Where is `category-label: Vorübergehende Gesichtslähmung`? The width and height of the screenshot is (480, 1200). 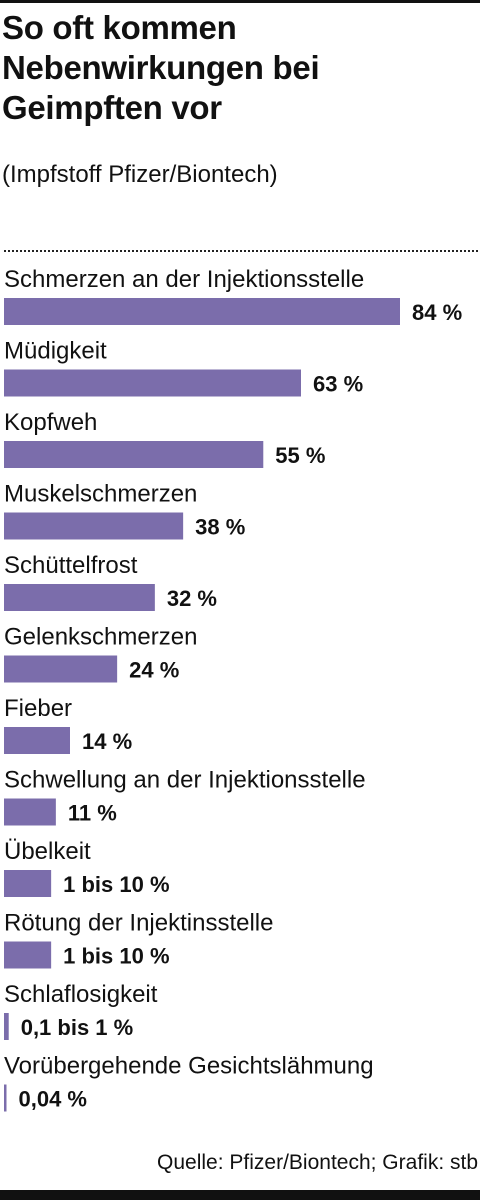 category-label: Vorübergehende Gesichtslähmung is located at coordinates (189, 1066).